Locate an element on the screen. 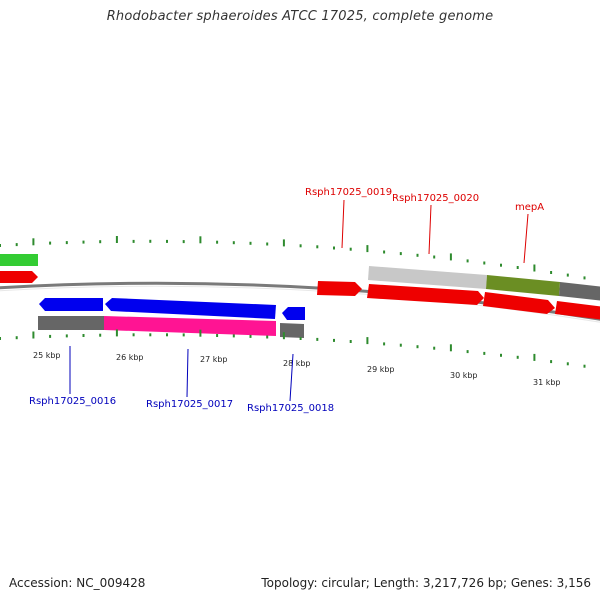  scale-label: 26 kbp is located at coordinates (130, 357).